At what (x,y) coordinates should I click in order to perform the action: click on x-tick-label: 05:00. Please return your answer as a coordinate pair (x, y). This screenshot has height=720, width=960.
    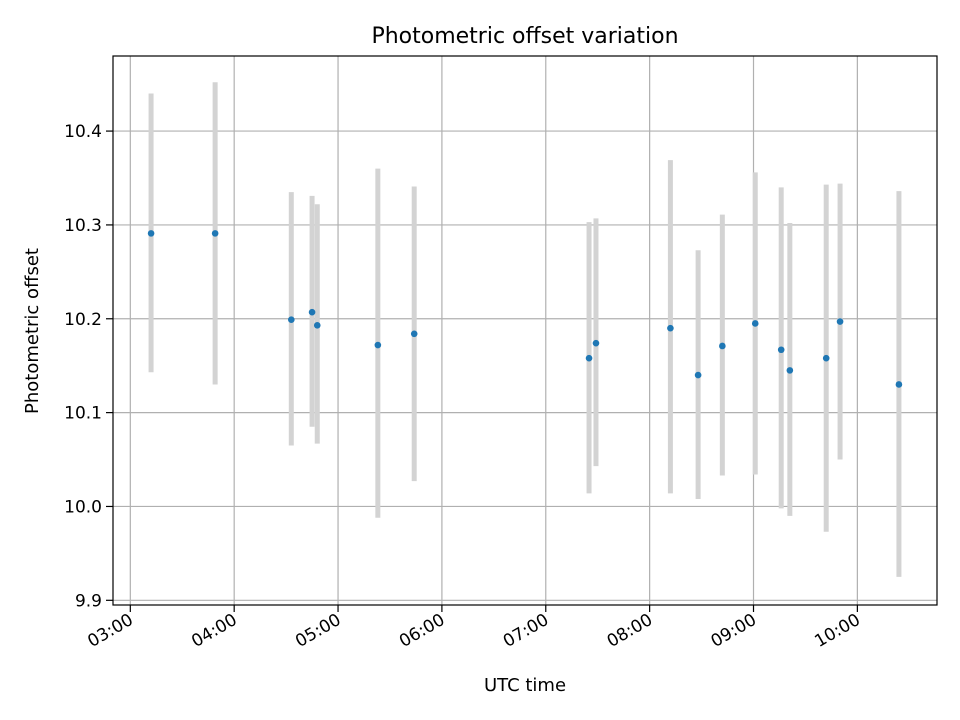
    Looking at the image, I should click on (318, 631).